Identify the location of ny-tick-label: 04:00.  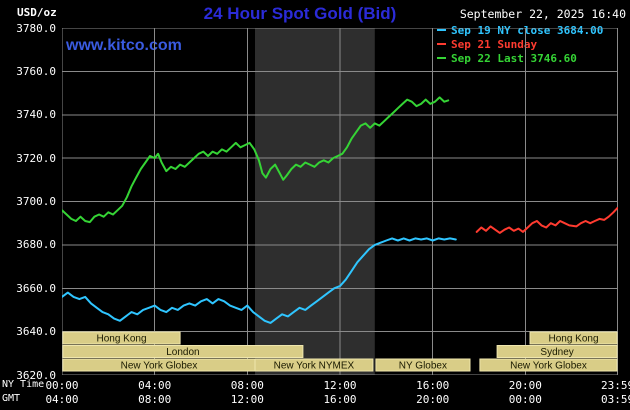
(155, 385).